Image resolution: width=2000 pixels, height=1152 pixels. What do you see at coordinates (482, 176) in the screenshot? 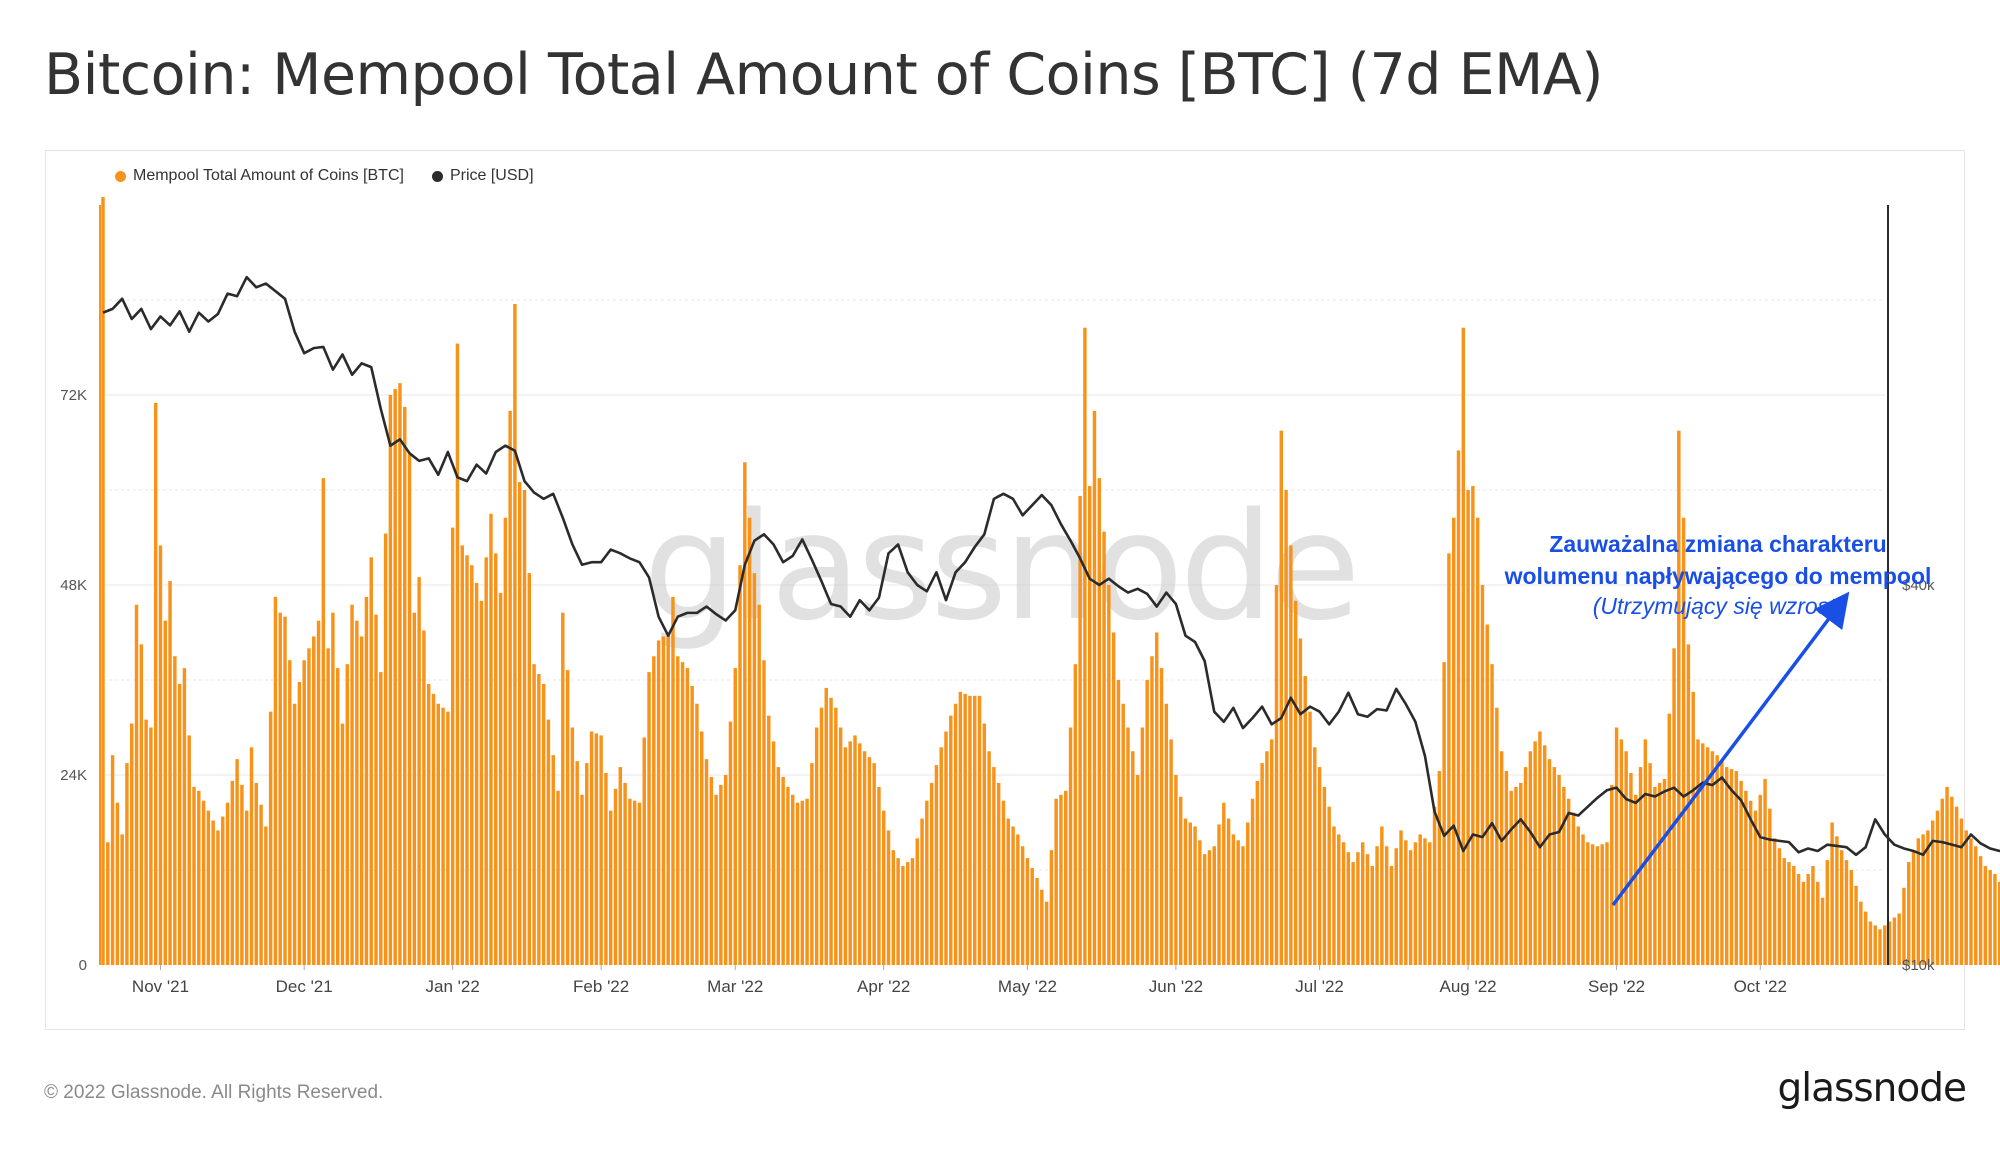
I see `legend-item-price: Price [USD]` at bounding box center [482, 176].